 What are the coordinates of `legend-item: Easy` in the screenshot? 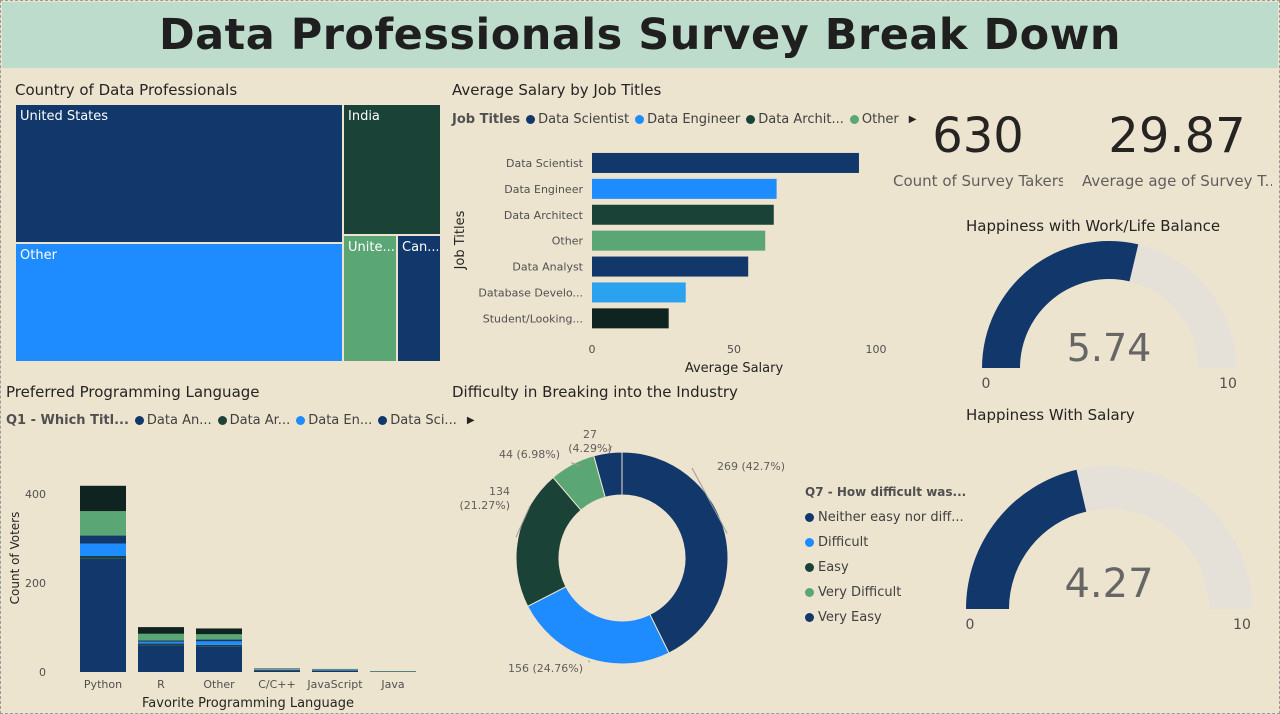 It's located at (885, 567).